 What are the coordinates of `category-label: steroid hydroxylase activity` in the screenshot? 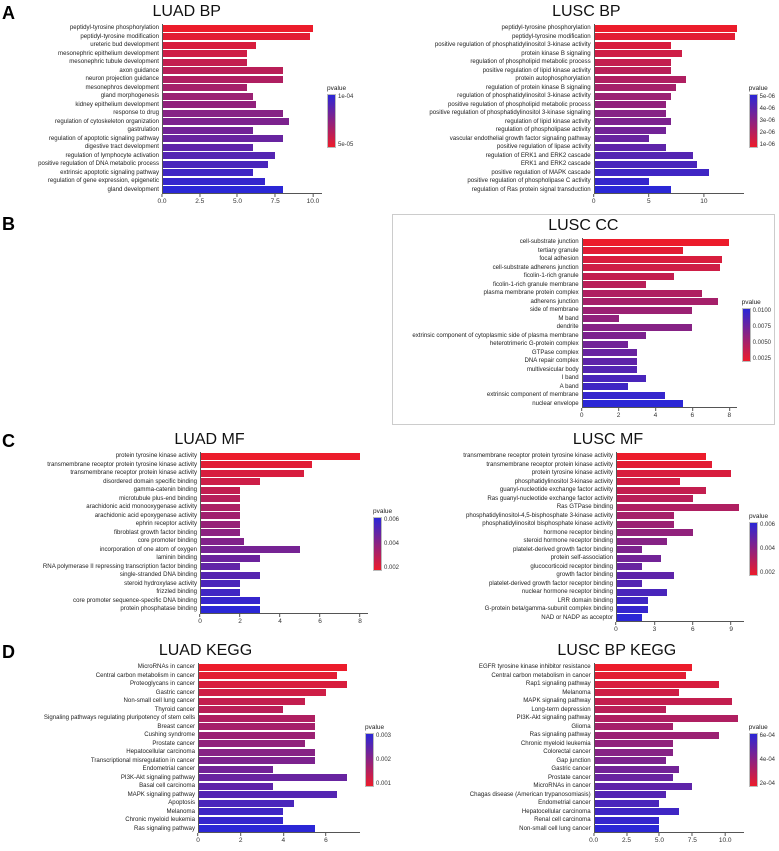 It's located at (160, 583).